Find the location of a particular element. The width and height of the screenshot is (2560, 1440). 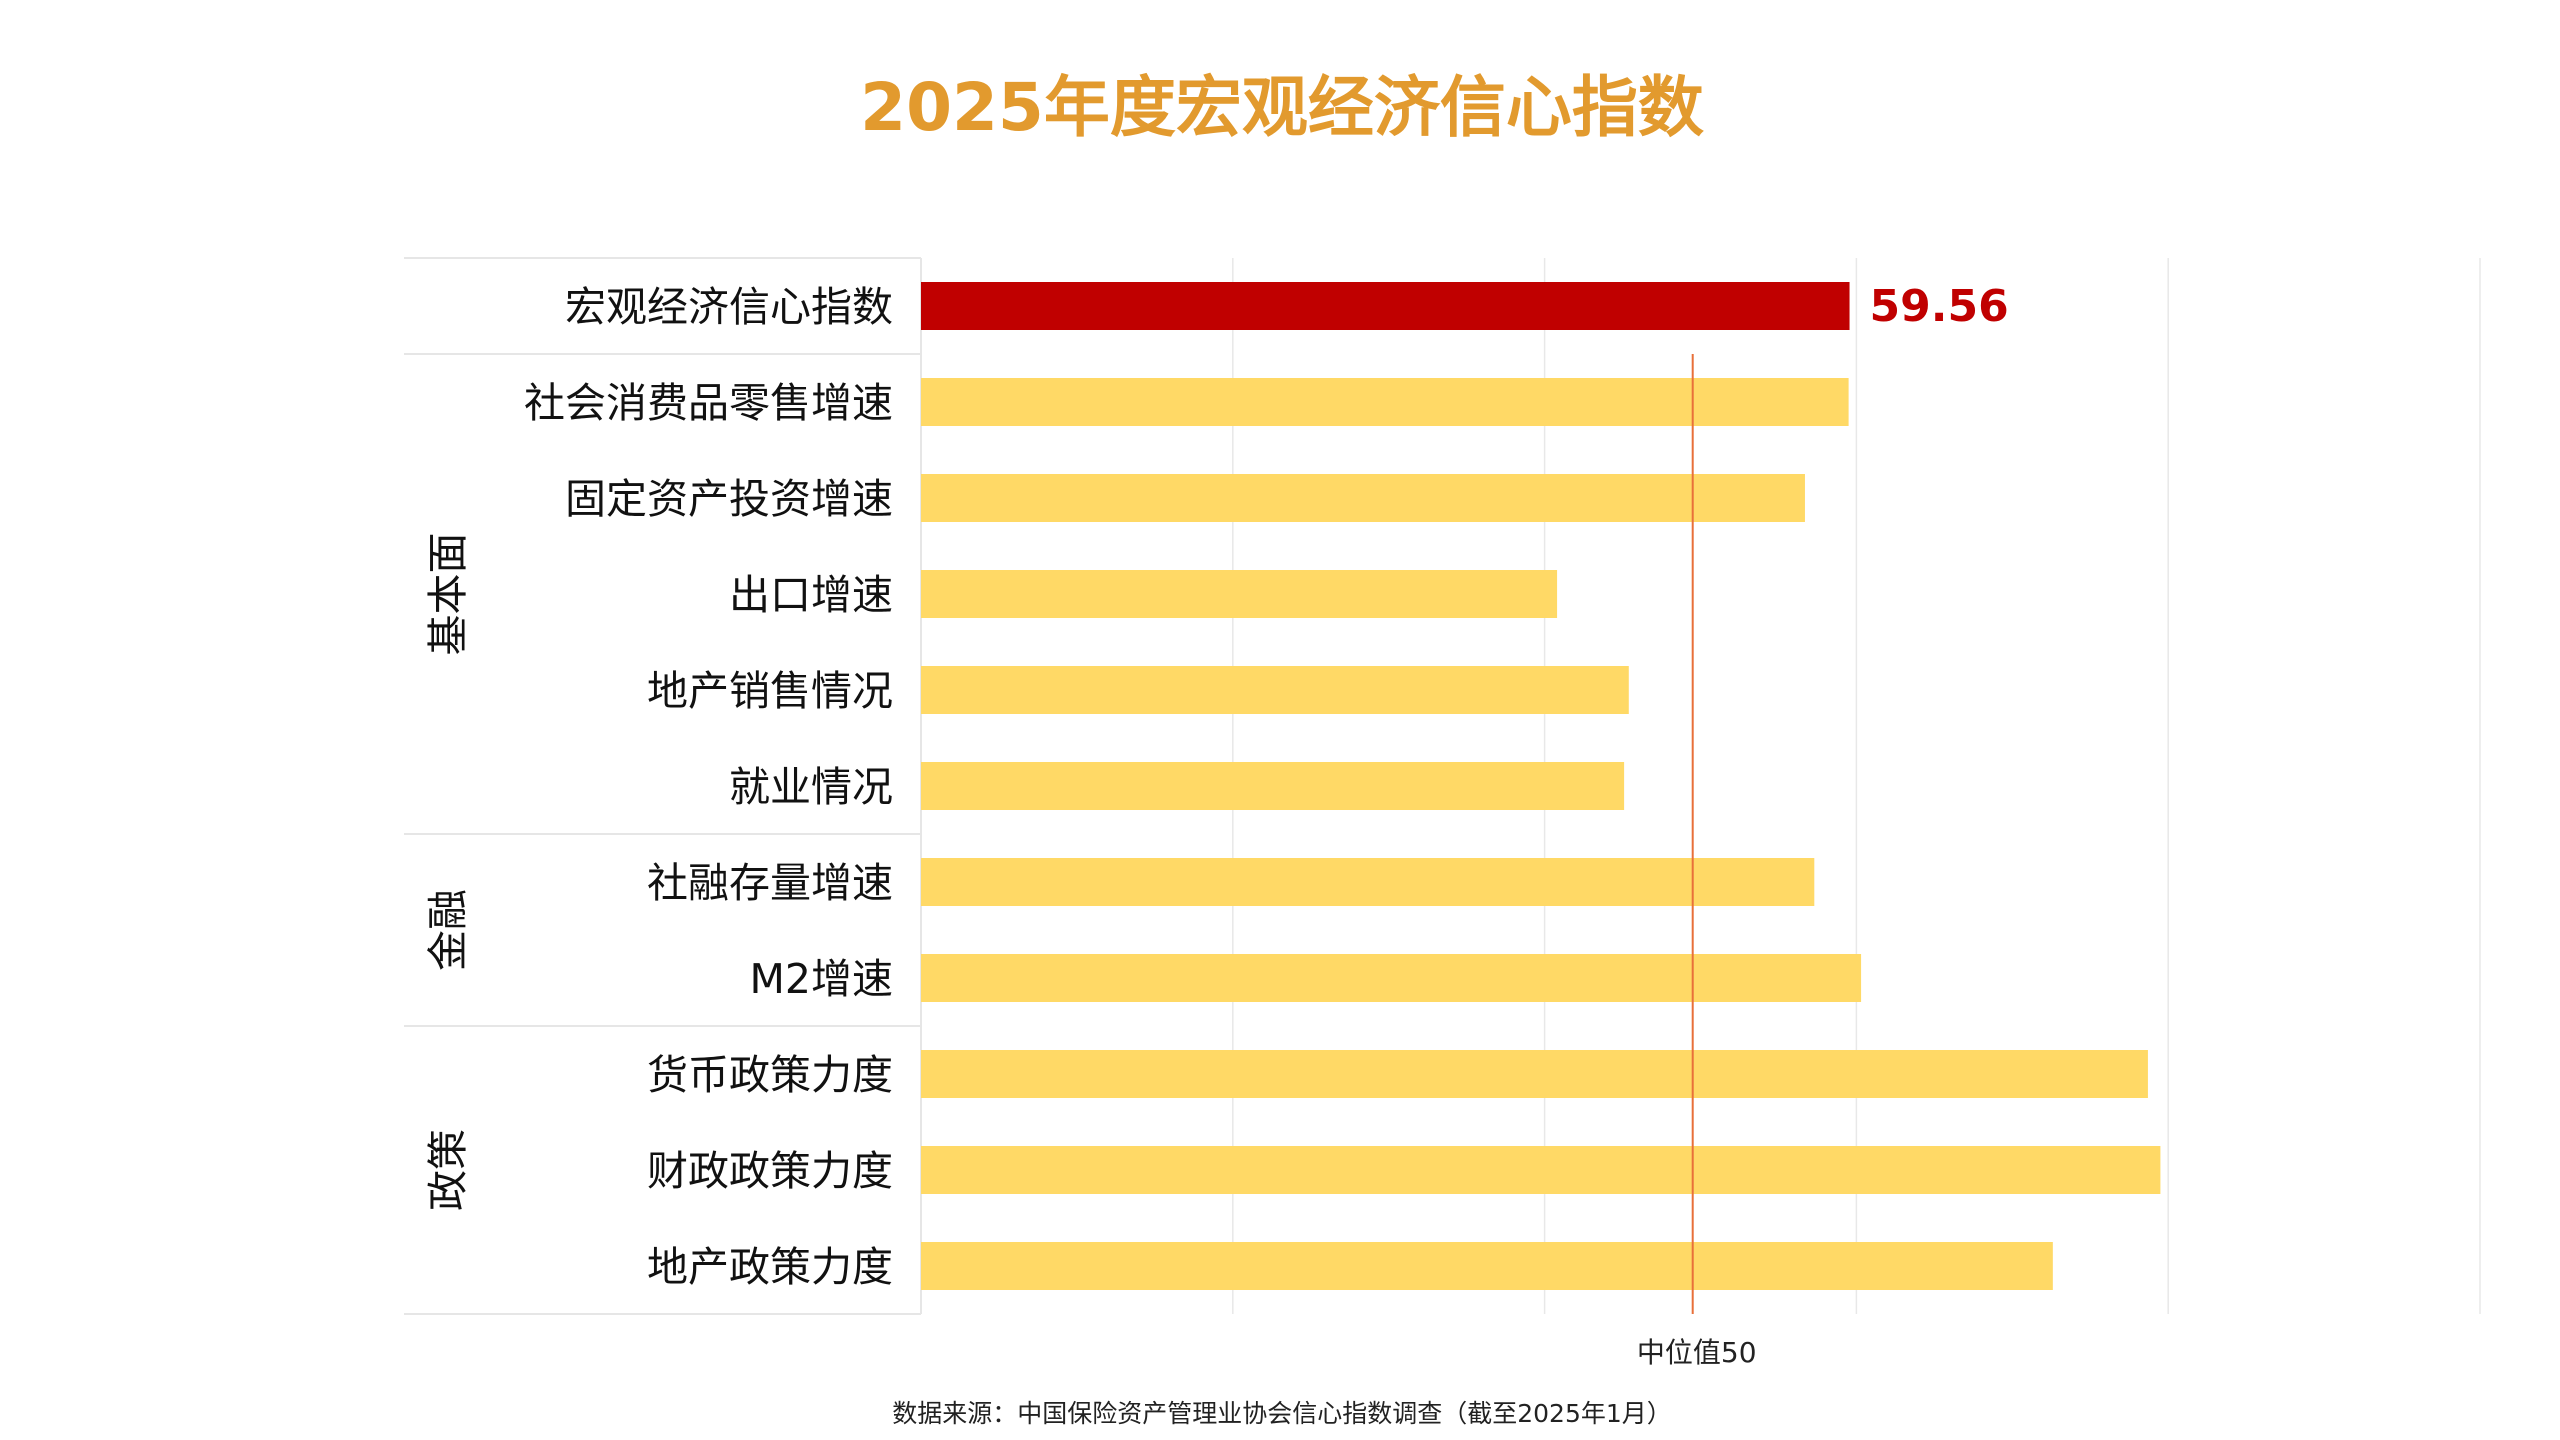

chart-title: 2025年度宏观经济信心指数 is located at coordinates (1282, 107).